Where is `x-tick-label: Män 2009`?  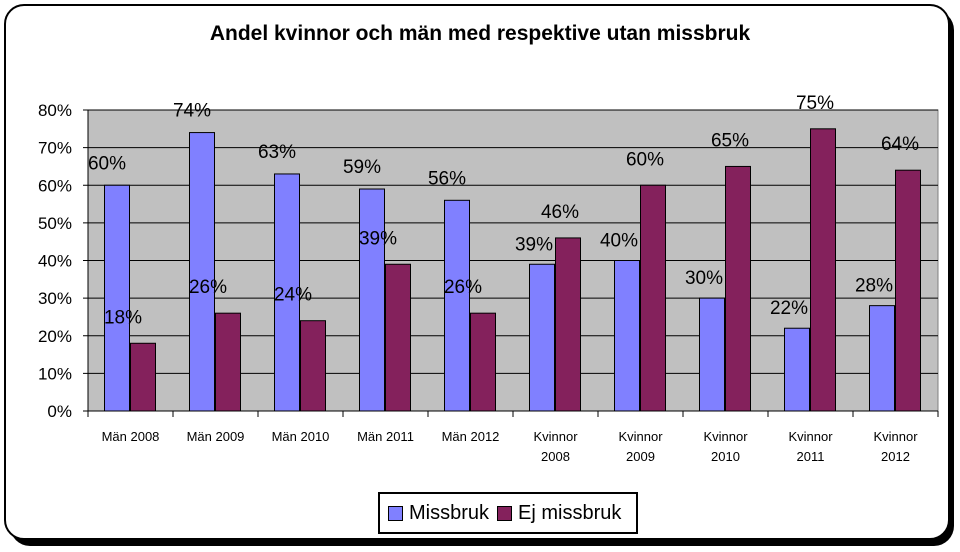 x-tick-label: Män 2009 is located at coordinates (216, 436).